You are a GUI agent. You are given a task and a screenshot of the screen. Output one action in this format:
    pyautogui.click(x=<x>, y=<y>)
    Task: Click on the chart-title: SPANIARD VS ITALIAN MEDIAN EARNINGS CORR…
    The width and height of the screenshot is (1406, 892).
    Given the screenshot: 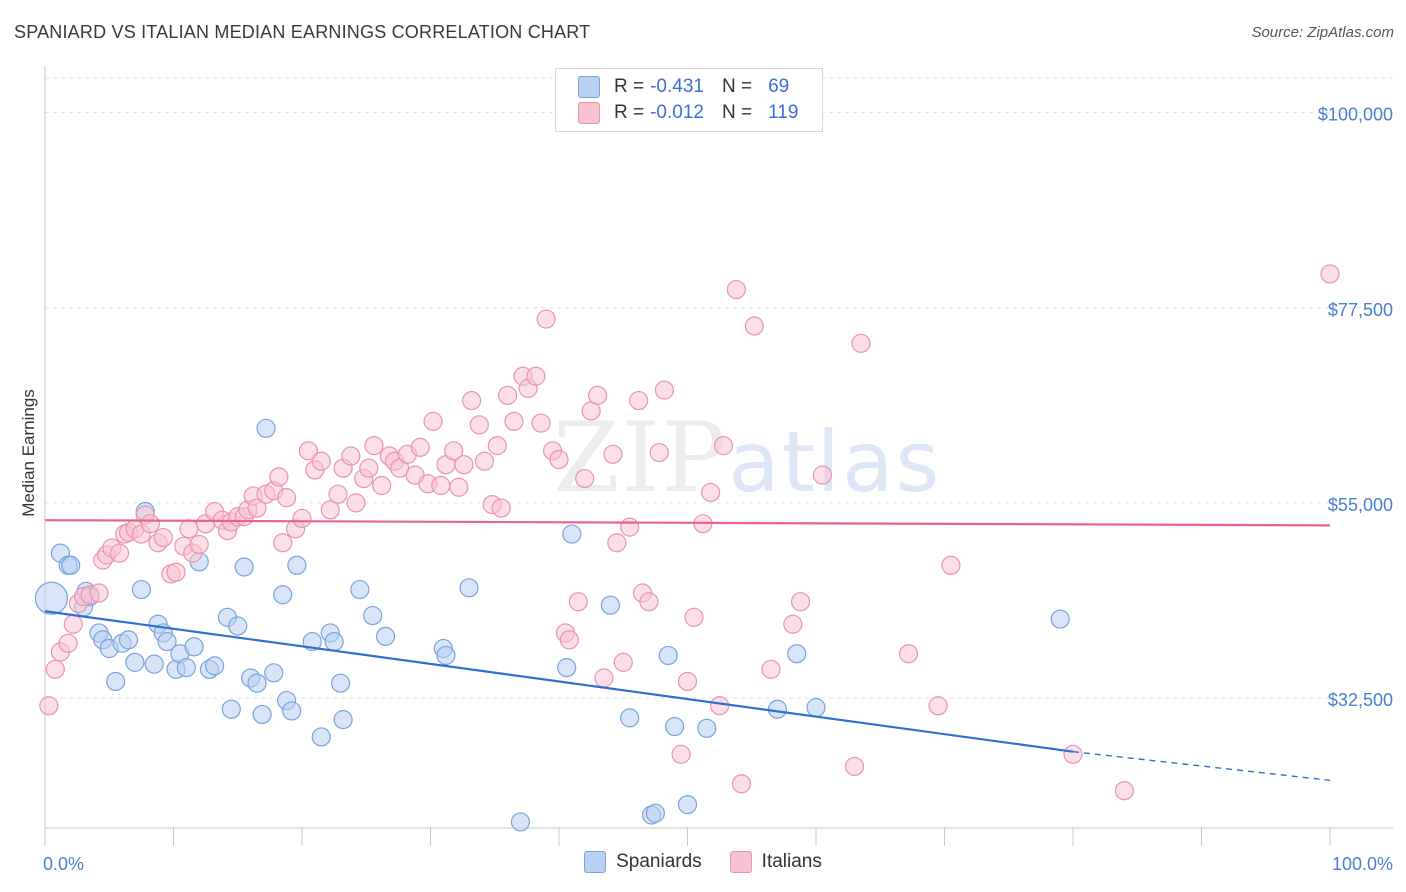 What is the action you would take?
    pyautogui.click(x=302, y=32)
    